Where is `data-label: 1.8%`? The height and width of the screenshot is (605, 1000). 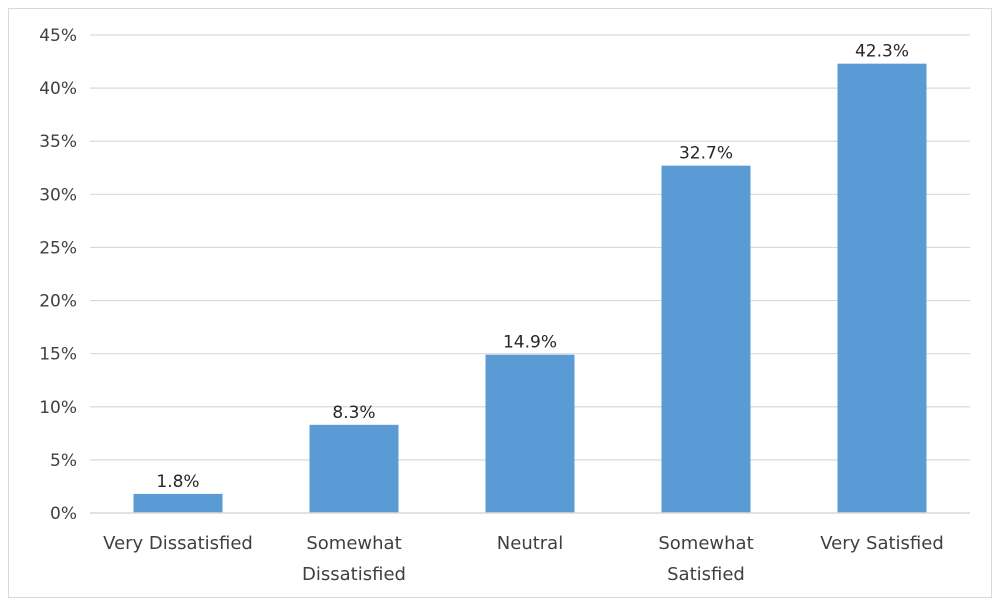
data-label: 1.8% is located at coordinates (177, 482).